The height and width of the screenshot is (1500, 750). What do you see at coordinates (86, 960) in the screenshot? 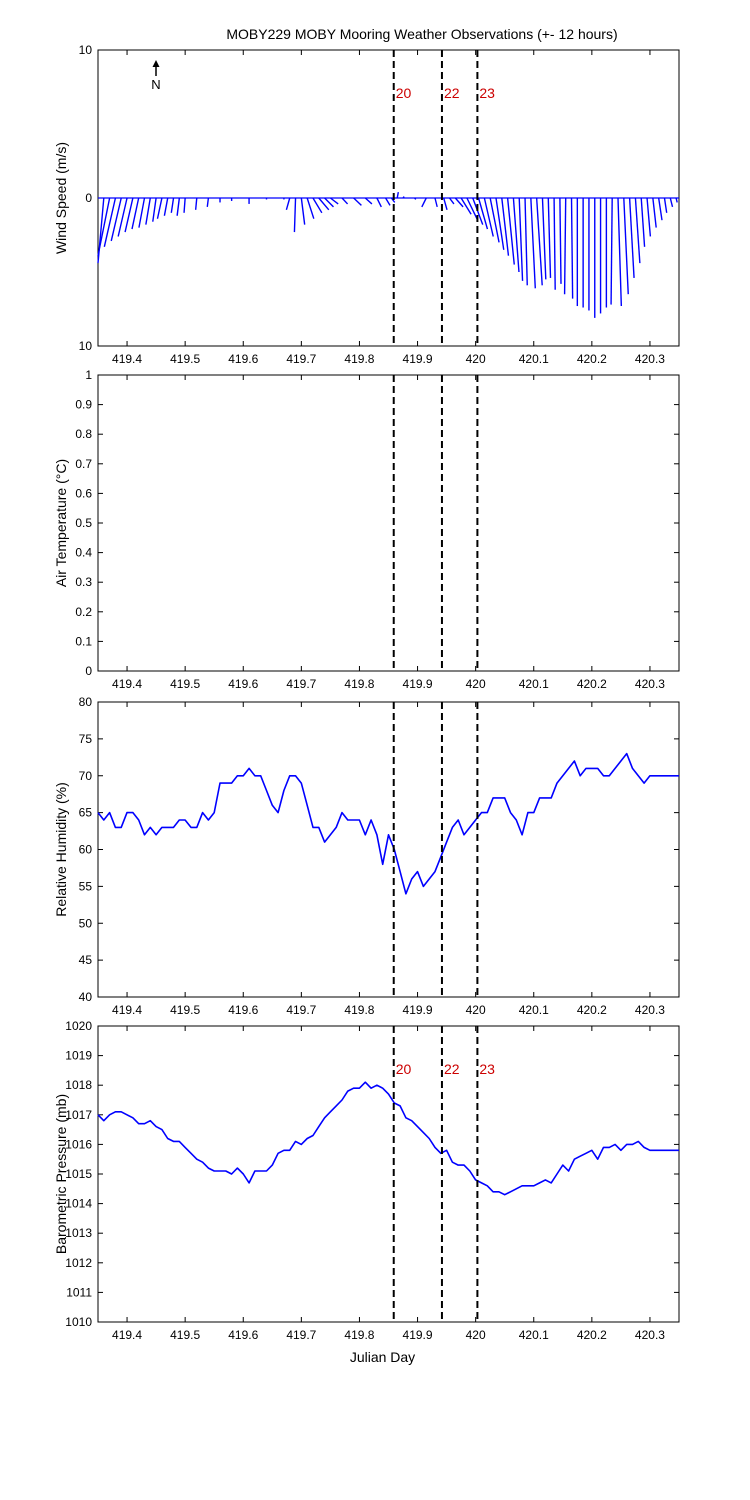
I see `y-tick-label: 45` at bounding box center [86, 960].